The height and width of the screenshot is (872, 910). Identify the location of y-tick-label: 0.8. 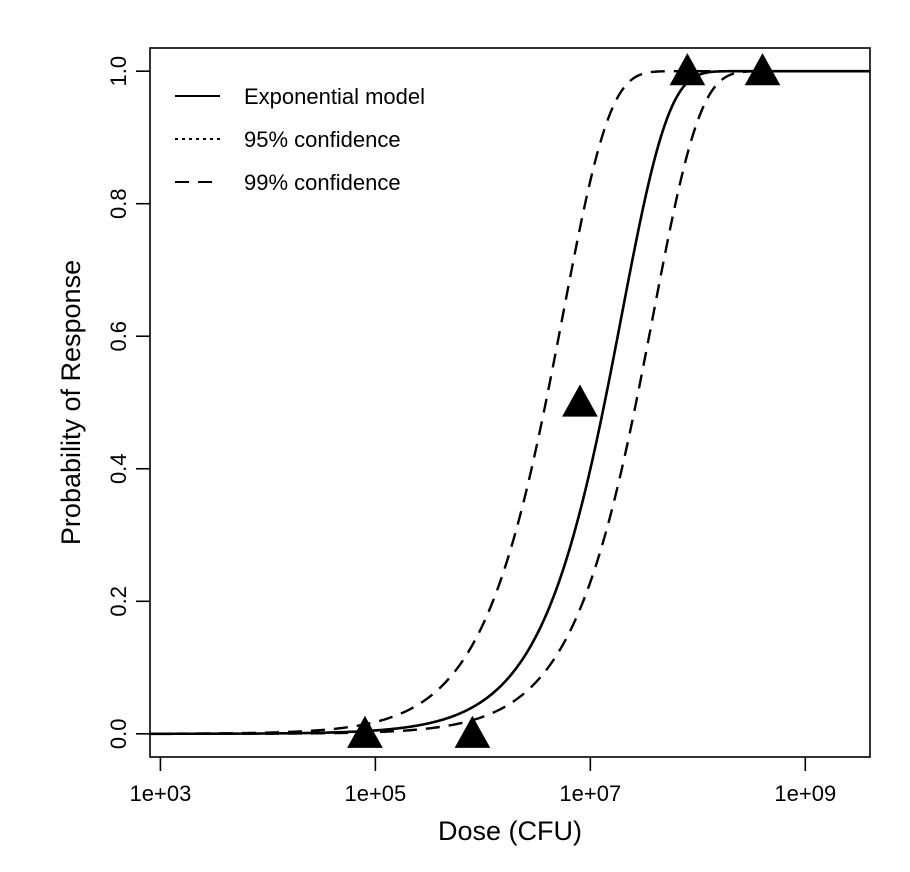
(118, 203).